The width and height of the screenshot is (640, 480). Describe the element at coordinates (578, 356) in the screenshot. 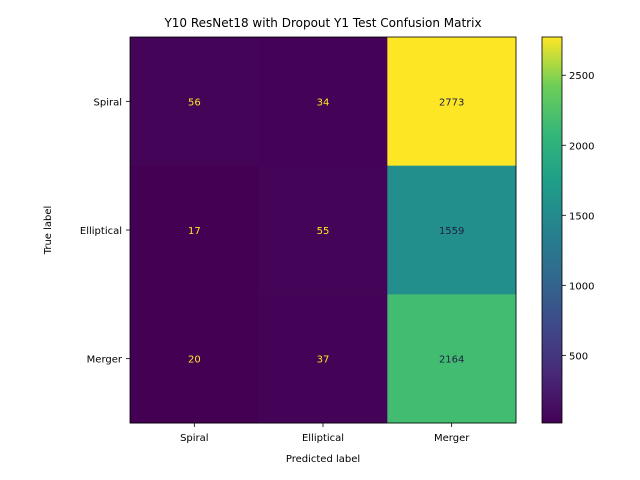

I see `colorbar-tick-label: 500` at that location.